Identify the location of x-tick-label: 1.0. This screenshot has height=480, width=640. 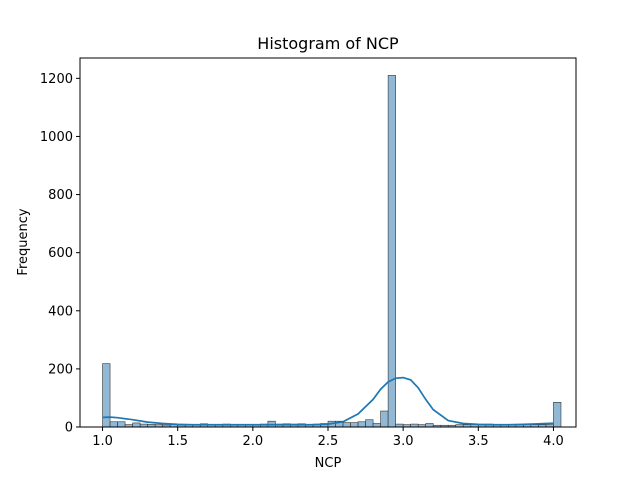
(102, 441).